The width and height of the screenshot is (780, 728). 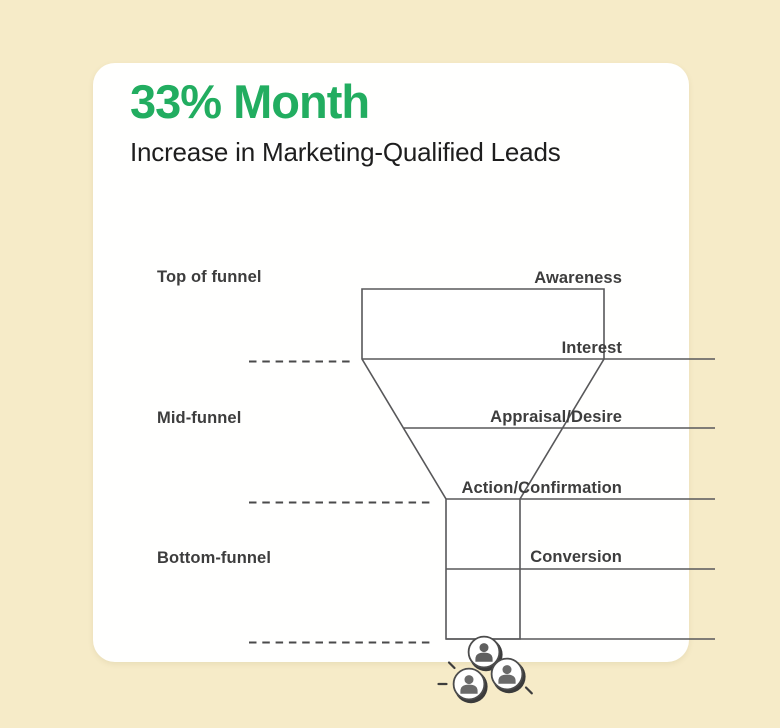 I want to click on stage-label-interest: Interest, so click(x=591, y=348).